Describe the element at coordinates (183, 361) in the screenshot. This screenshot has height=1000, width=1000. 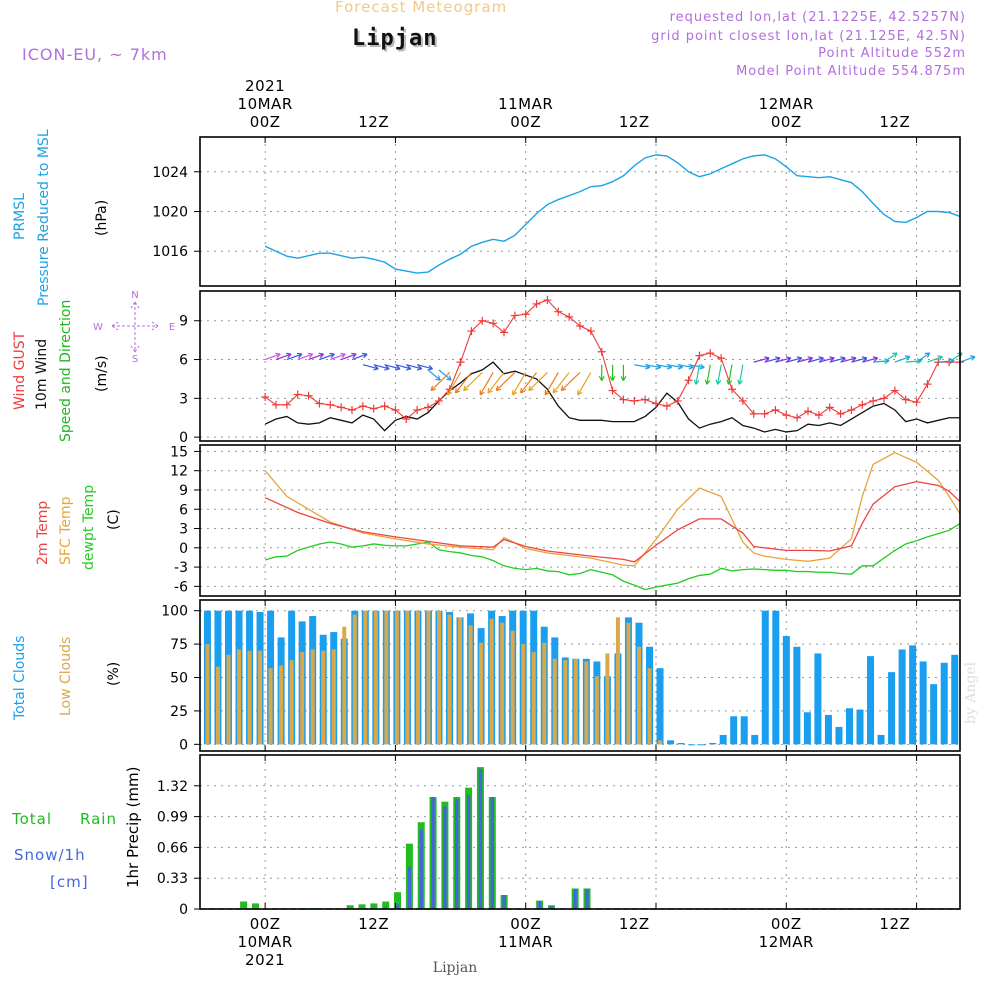
I see `y-tick-label: 6` at that location.